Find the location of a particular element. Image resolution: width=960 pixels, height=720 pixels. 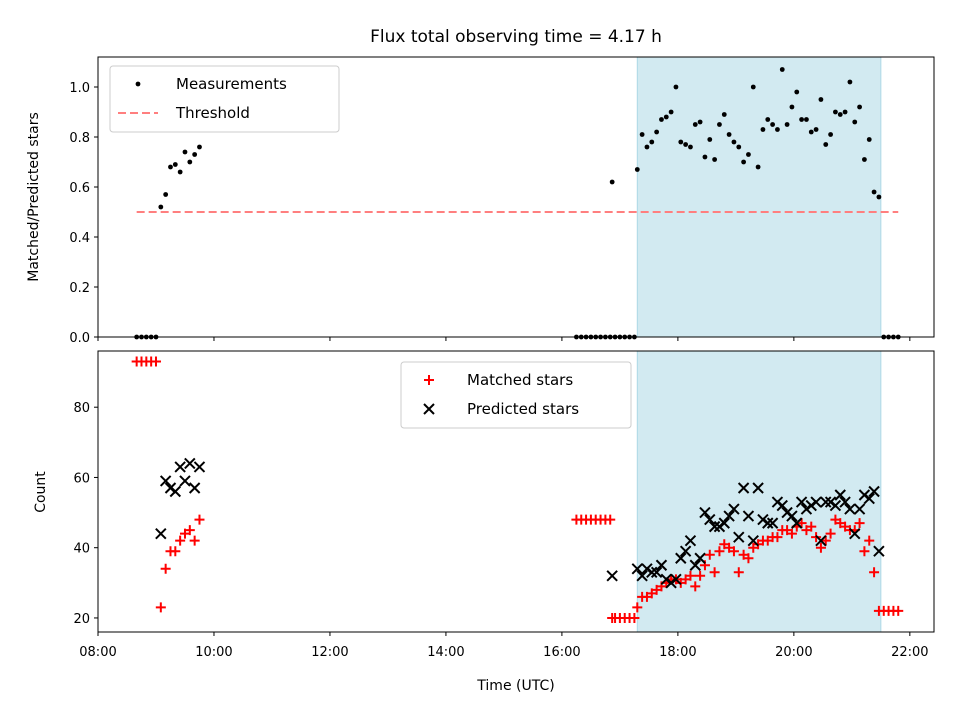

top-legend-box is located at coordinates (224, 99).